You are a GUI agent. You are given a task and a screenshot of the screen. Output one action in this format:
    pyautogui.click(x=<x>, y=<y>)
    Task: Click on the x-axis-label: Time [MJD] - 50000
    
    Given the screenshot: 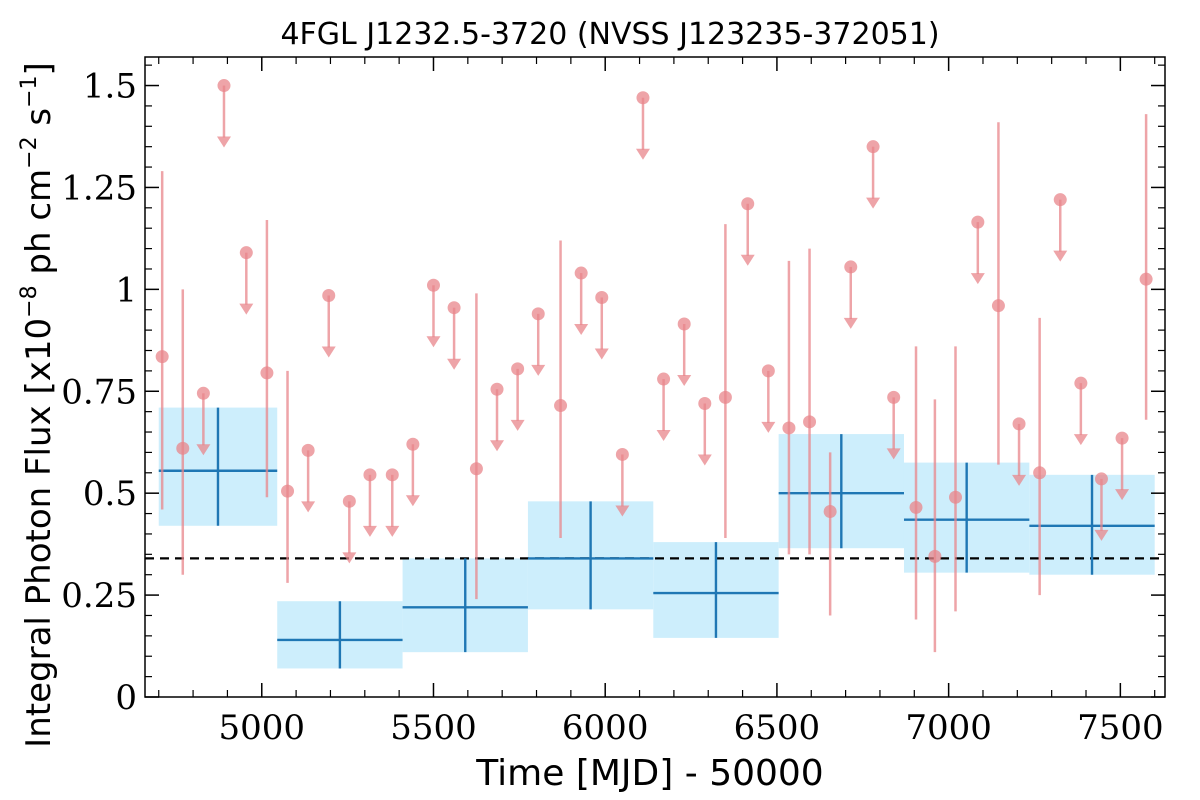 What is the action you would take?
    pyautogui.click(x=649, y=773)
    